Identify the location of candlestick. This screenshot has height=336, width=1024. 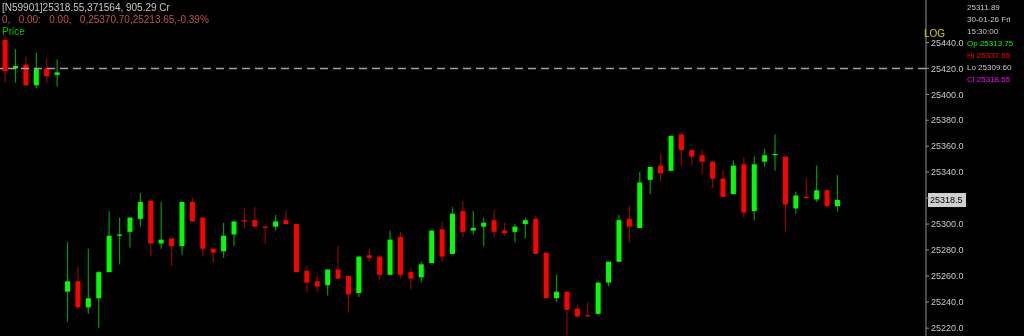
(286, 217).